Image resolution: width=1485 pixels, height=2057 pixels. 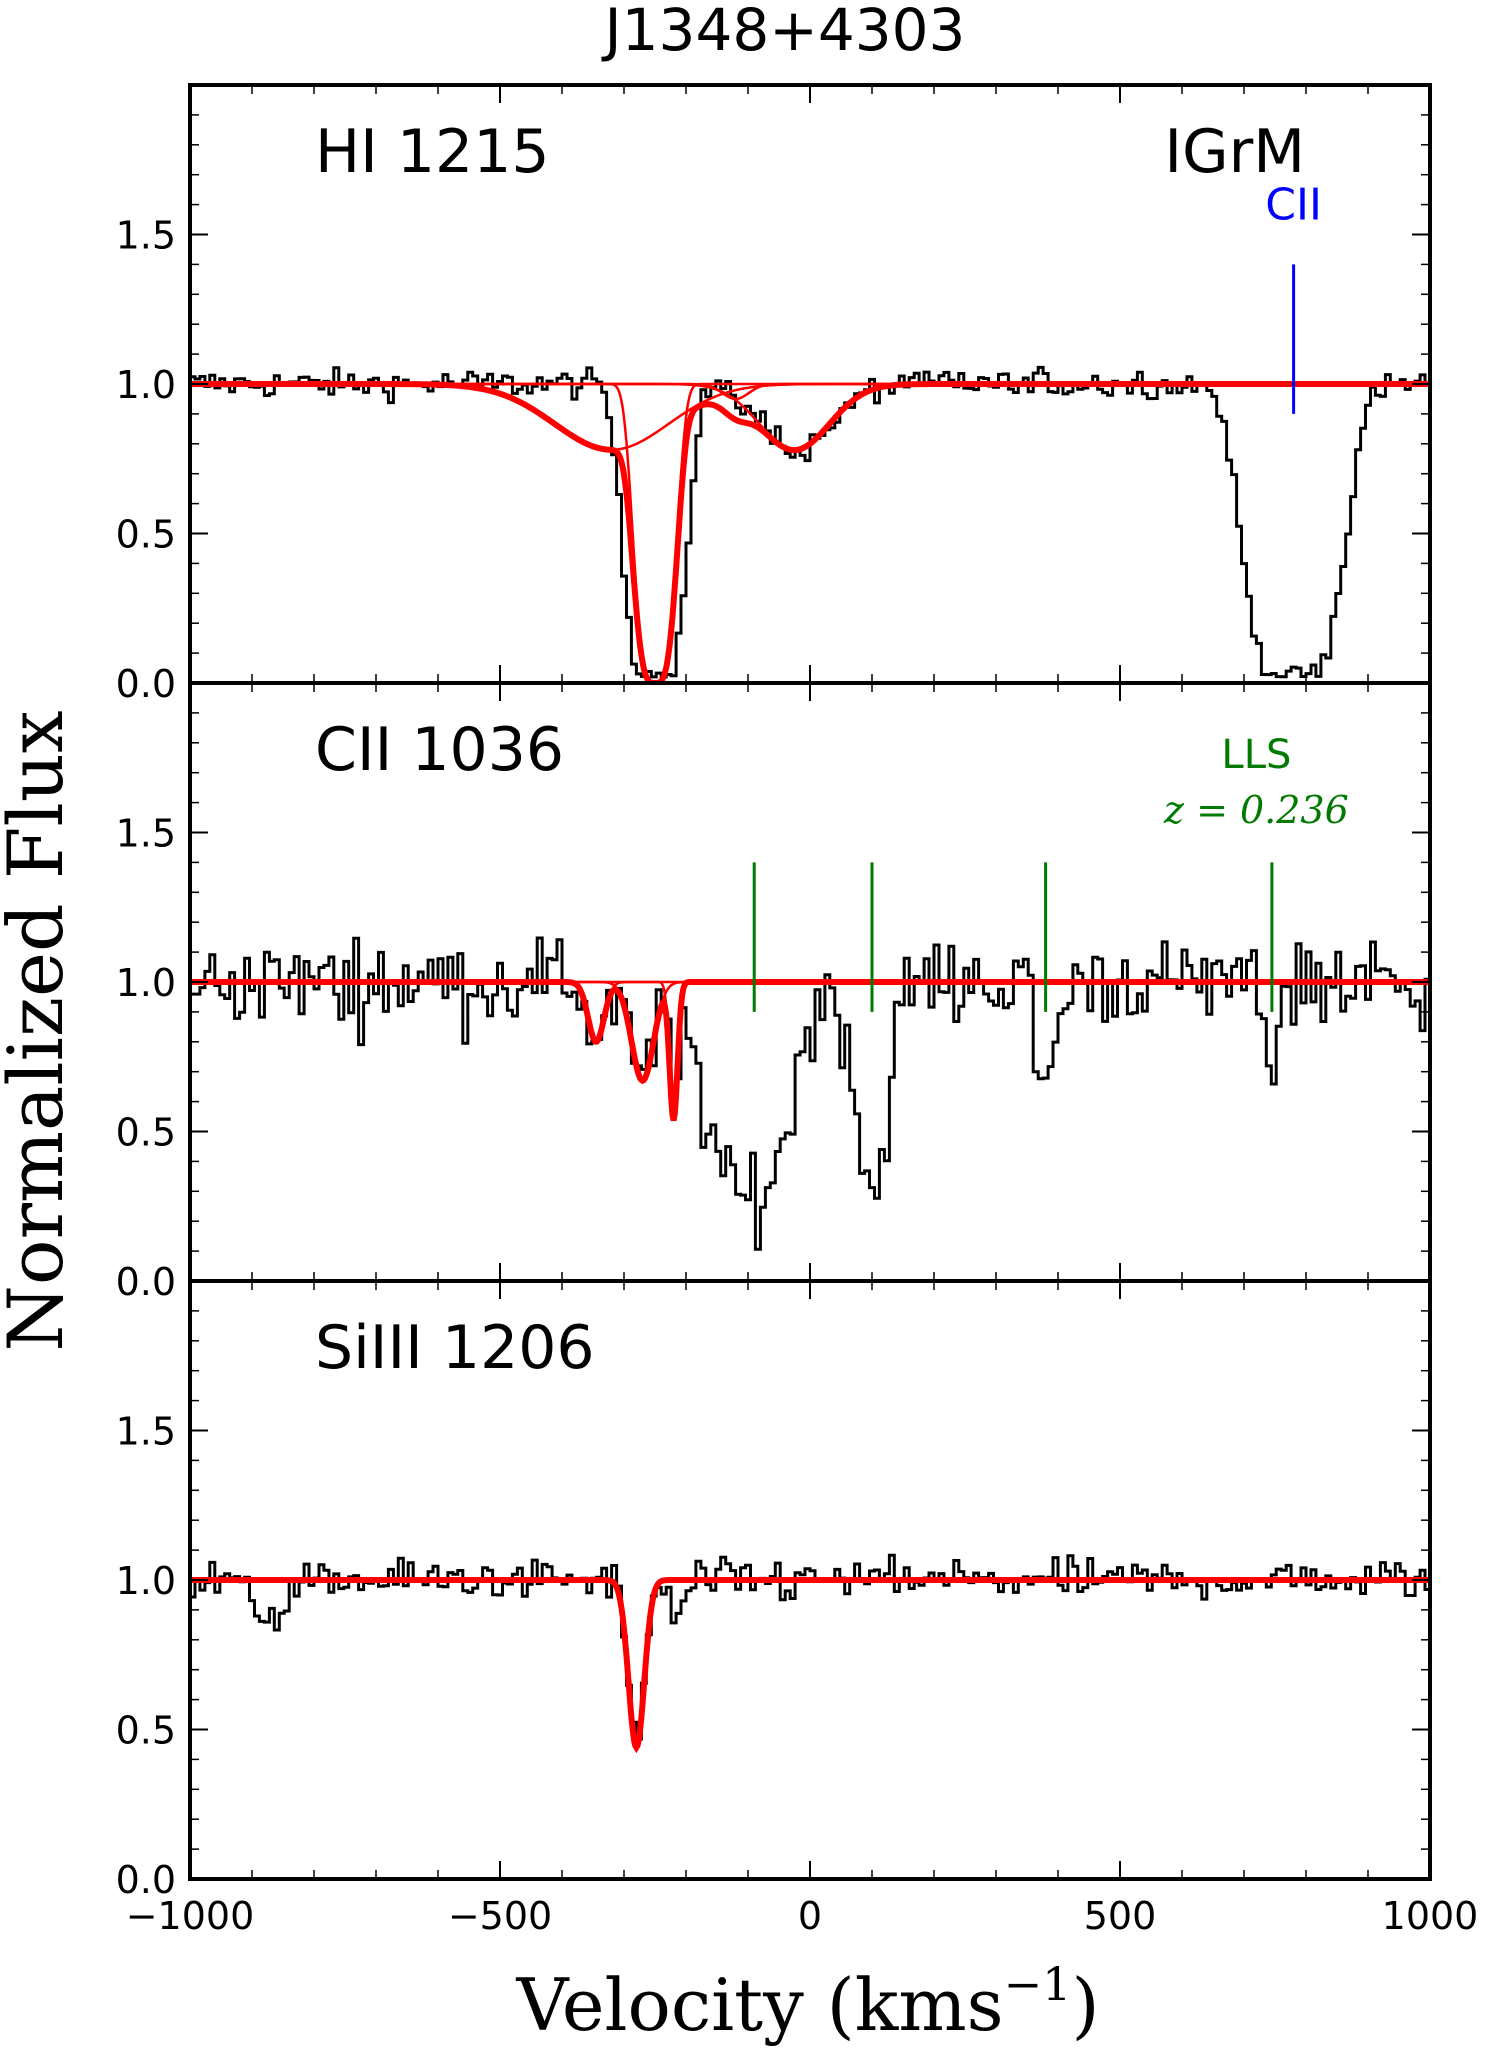 I want to click on panel-label: CII 1036, so click(x=439, y=750).